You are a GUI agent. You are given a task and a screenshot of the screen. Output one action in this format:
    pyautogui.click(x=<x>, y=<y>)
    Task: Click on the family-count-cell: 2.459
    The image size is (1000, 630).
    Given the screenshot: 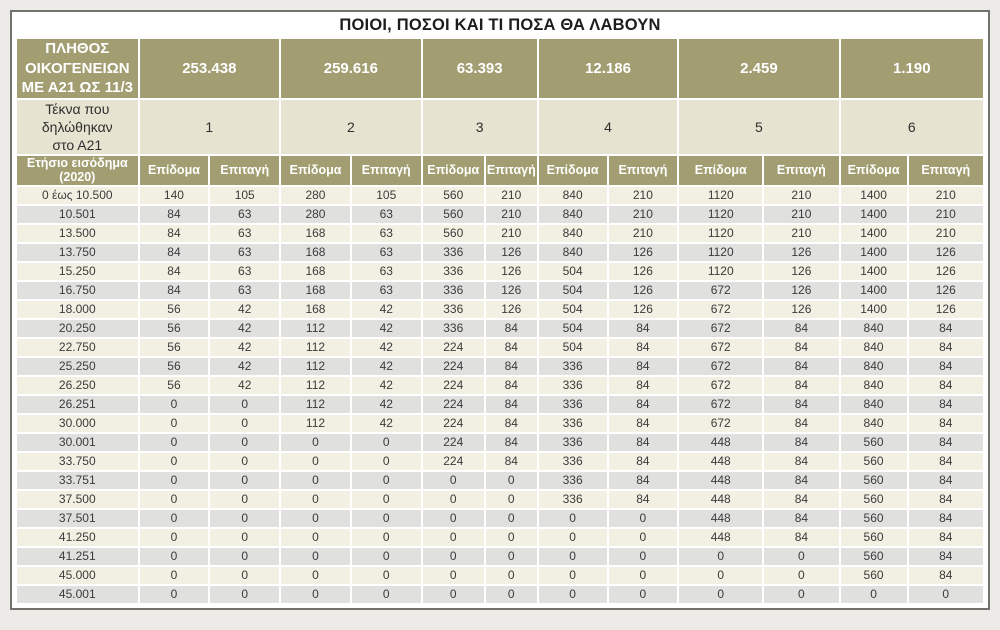 What is the action you would take?
    pyautogui.click(x=759, y=68)
    